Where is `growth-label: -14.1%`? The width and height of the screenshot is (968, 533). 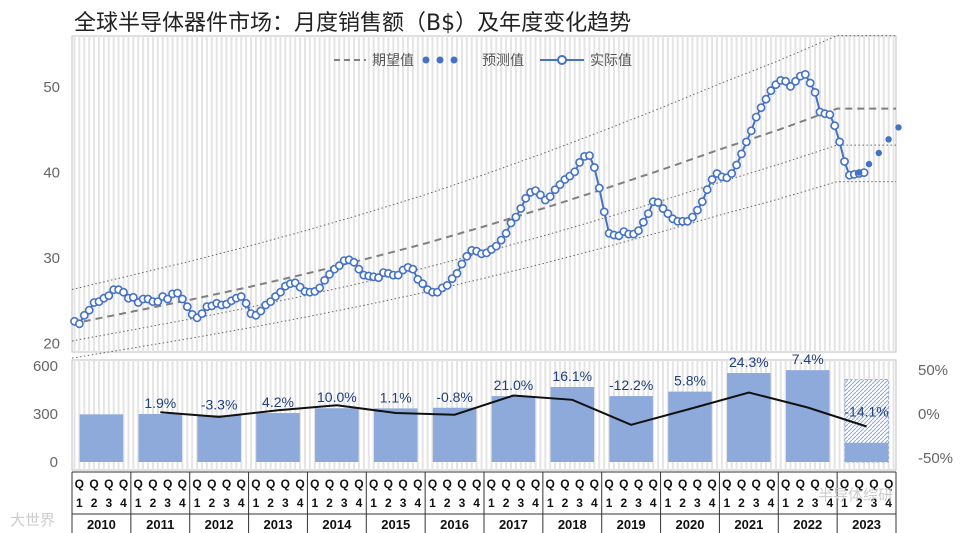
growth-label: -14.1% is located at coordinates (866, 411).